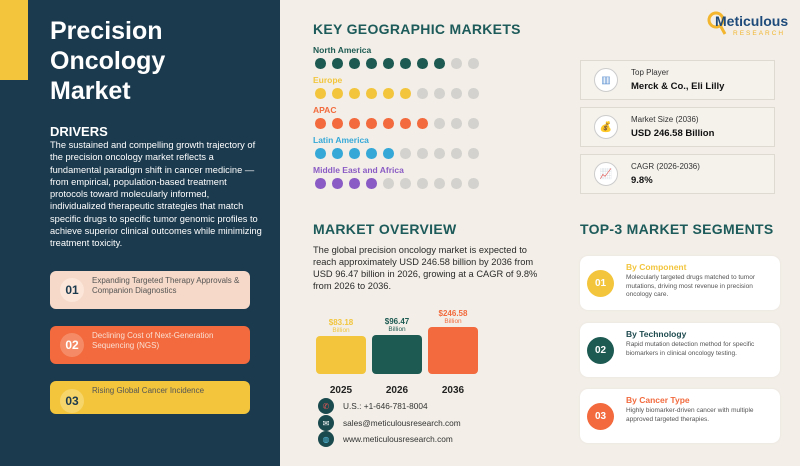 The height and width of the screenshot is (466, 800). I want to click on bar-2036, so click(453, 350).